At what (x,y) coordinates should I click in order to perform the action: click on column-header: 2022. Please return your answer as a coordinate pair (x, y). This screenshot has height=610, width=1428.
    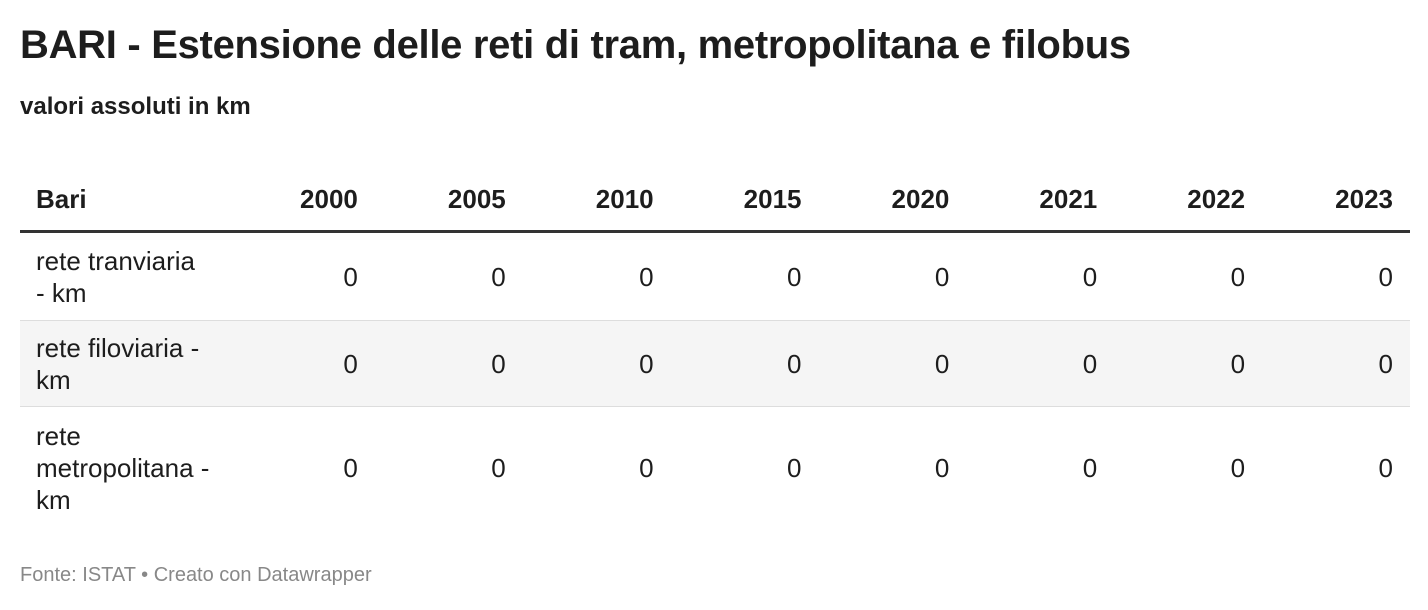
    Looking at the image, I should click on (1188, 200).